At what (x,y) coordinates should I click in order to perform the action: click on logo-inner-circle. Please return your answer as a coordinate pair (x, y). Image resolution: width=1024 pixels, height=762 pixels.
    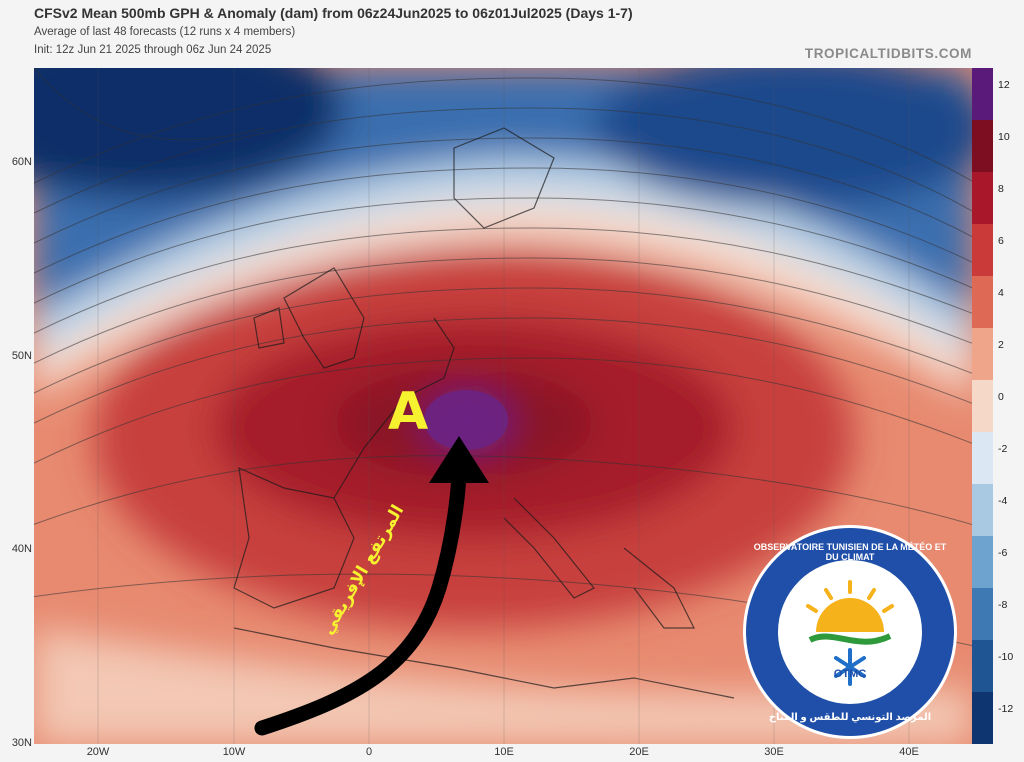
    Looking at the image, I should click on (850, 632).